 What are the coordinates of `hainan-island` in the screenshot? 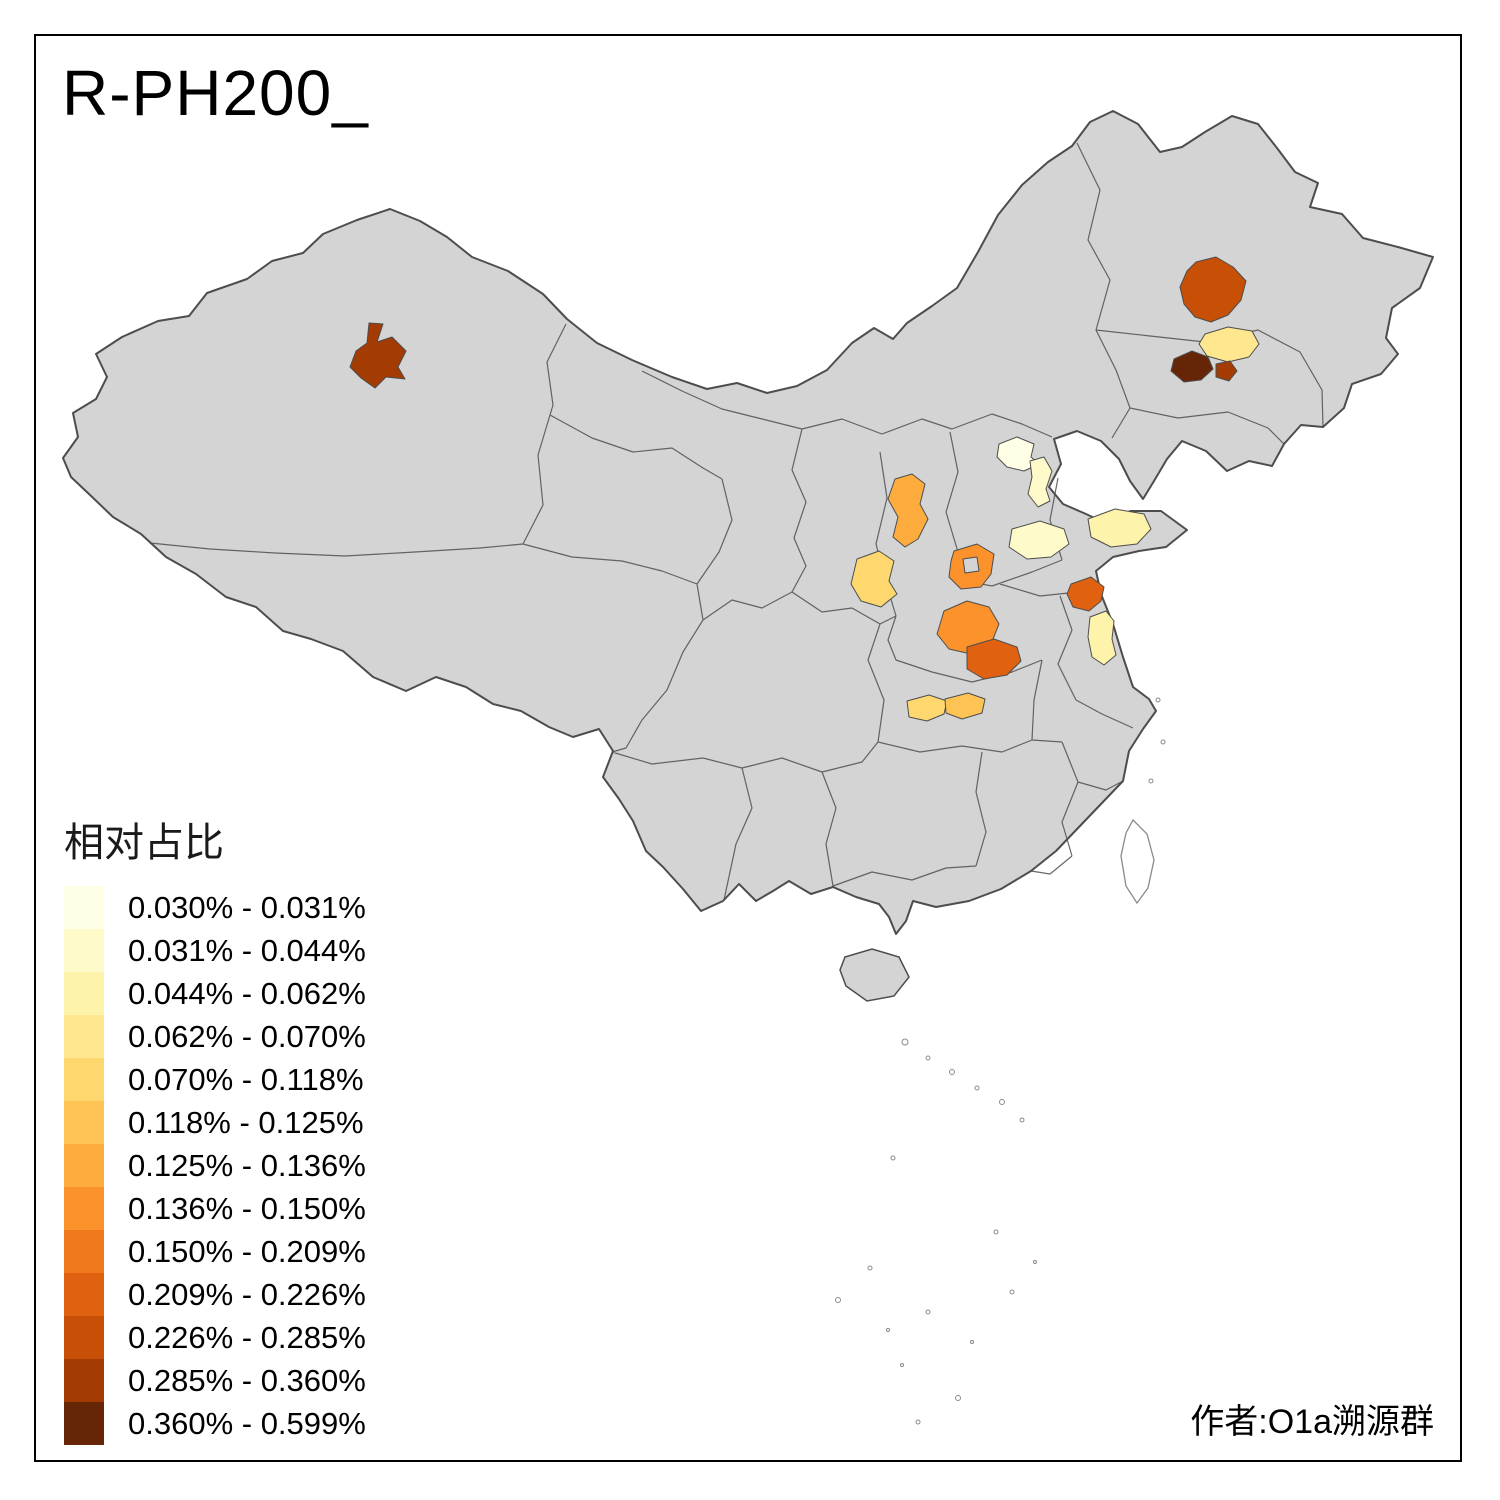 It's located at (874, 975).